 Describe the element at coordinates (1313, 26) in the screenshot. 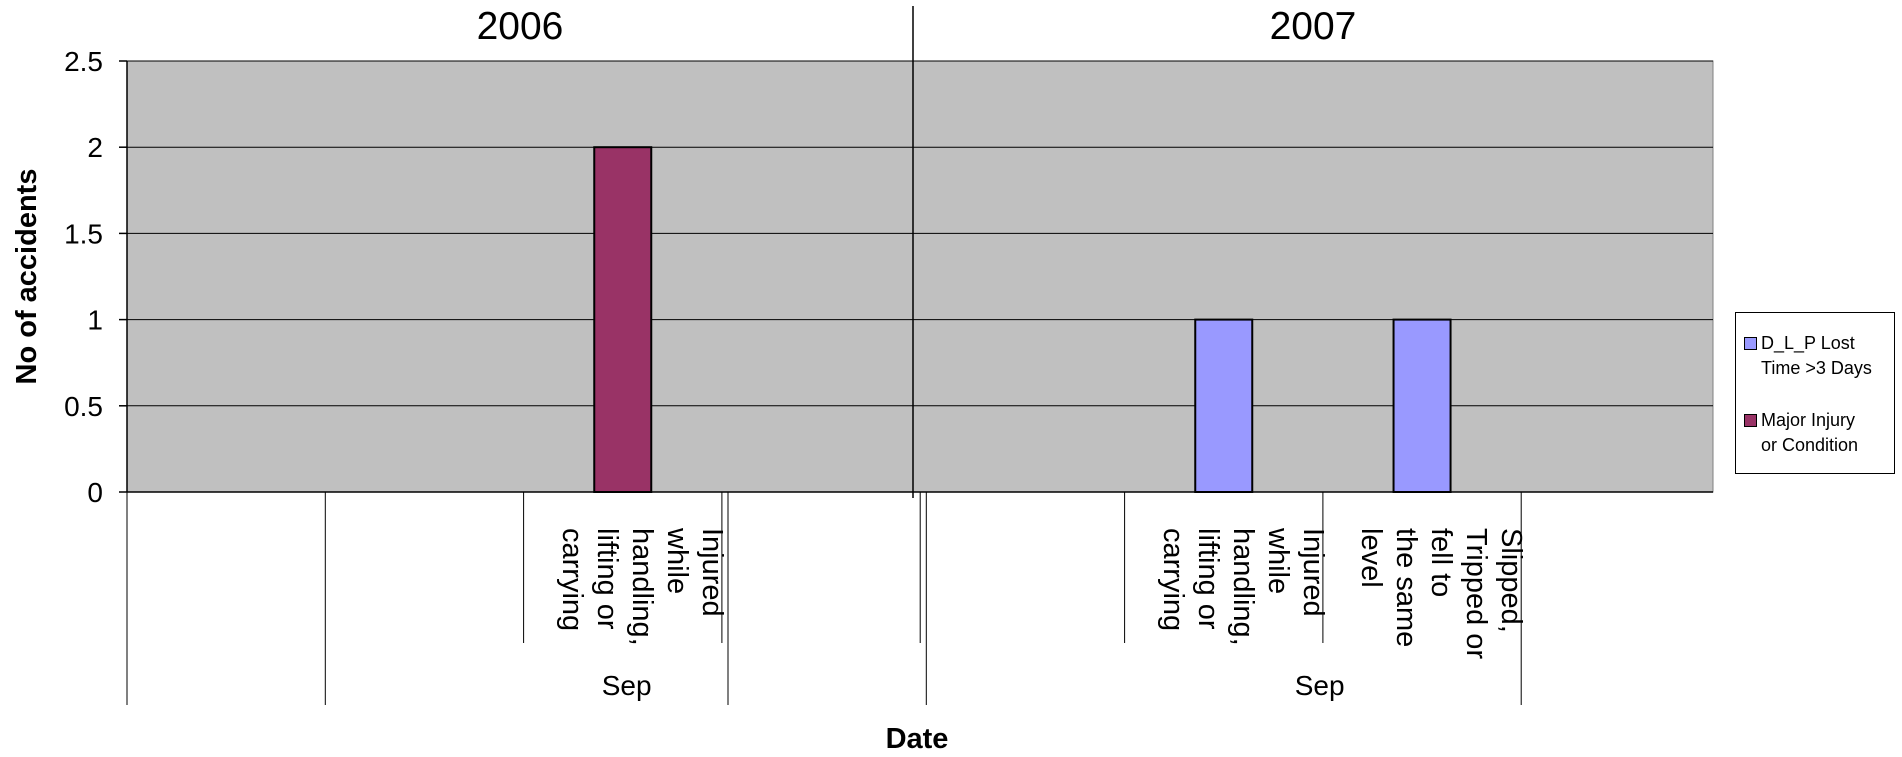

I see `year-label: 2007` at that location.